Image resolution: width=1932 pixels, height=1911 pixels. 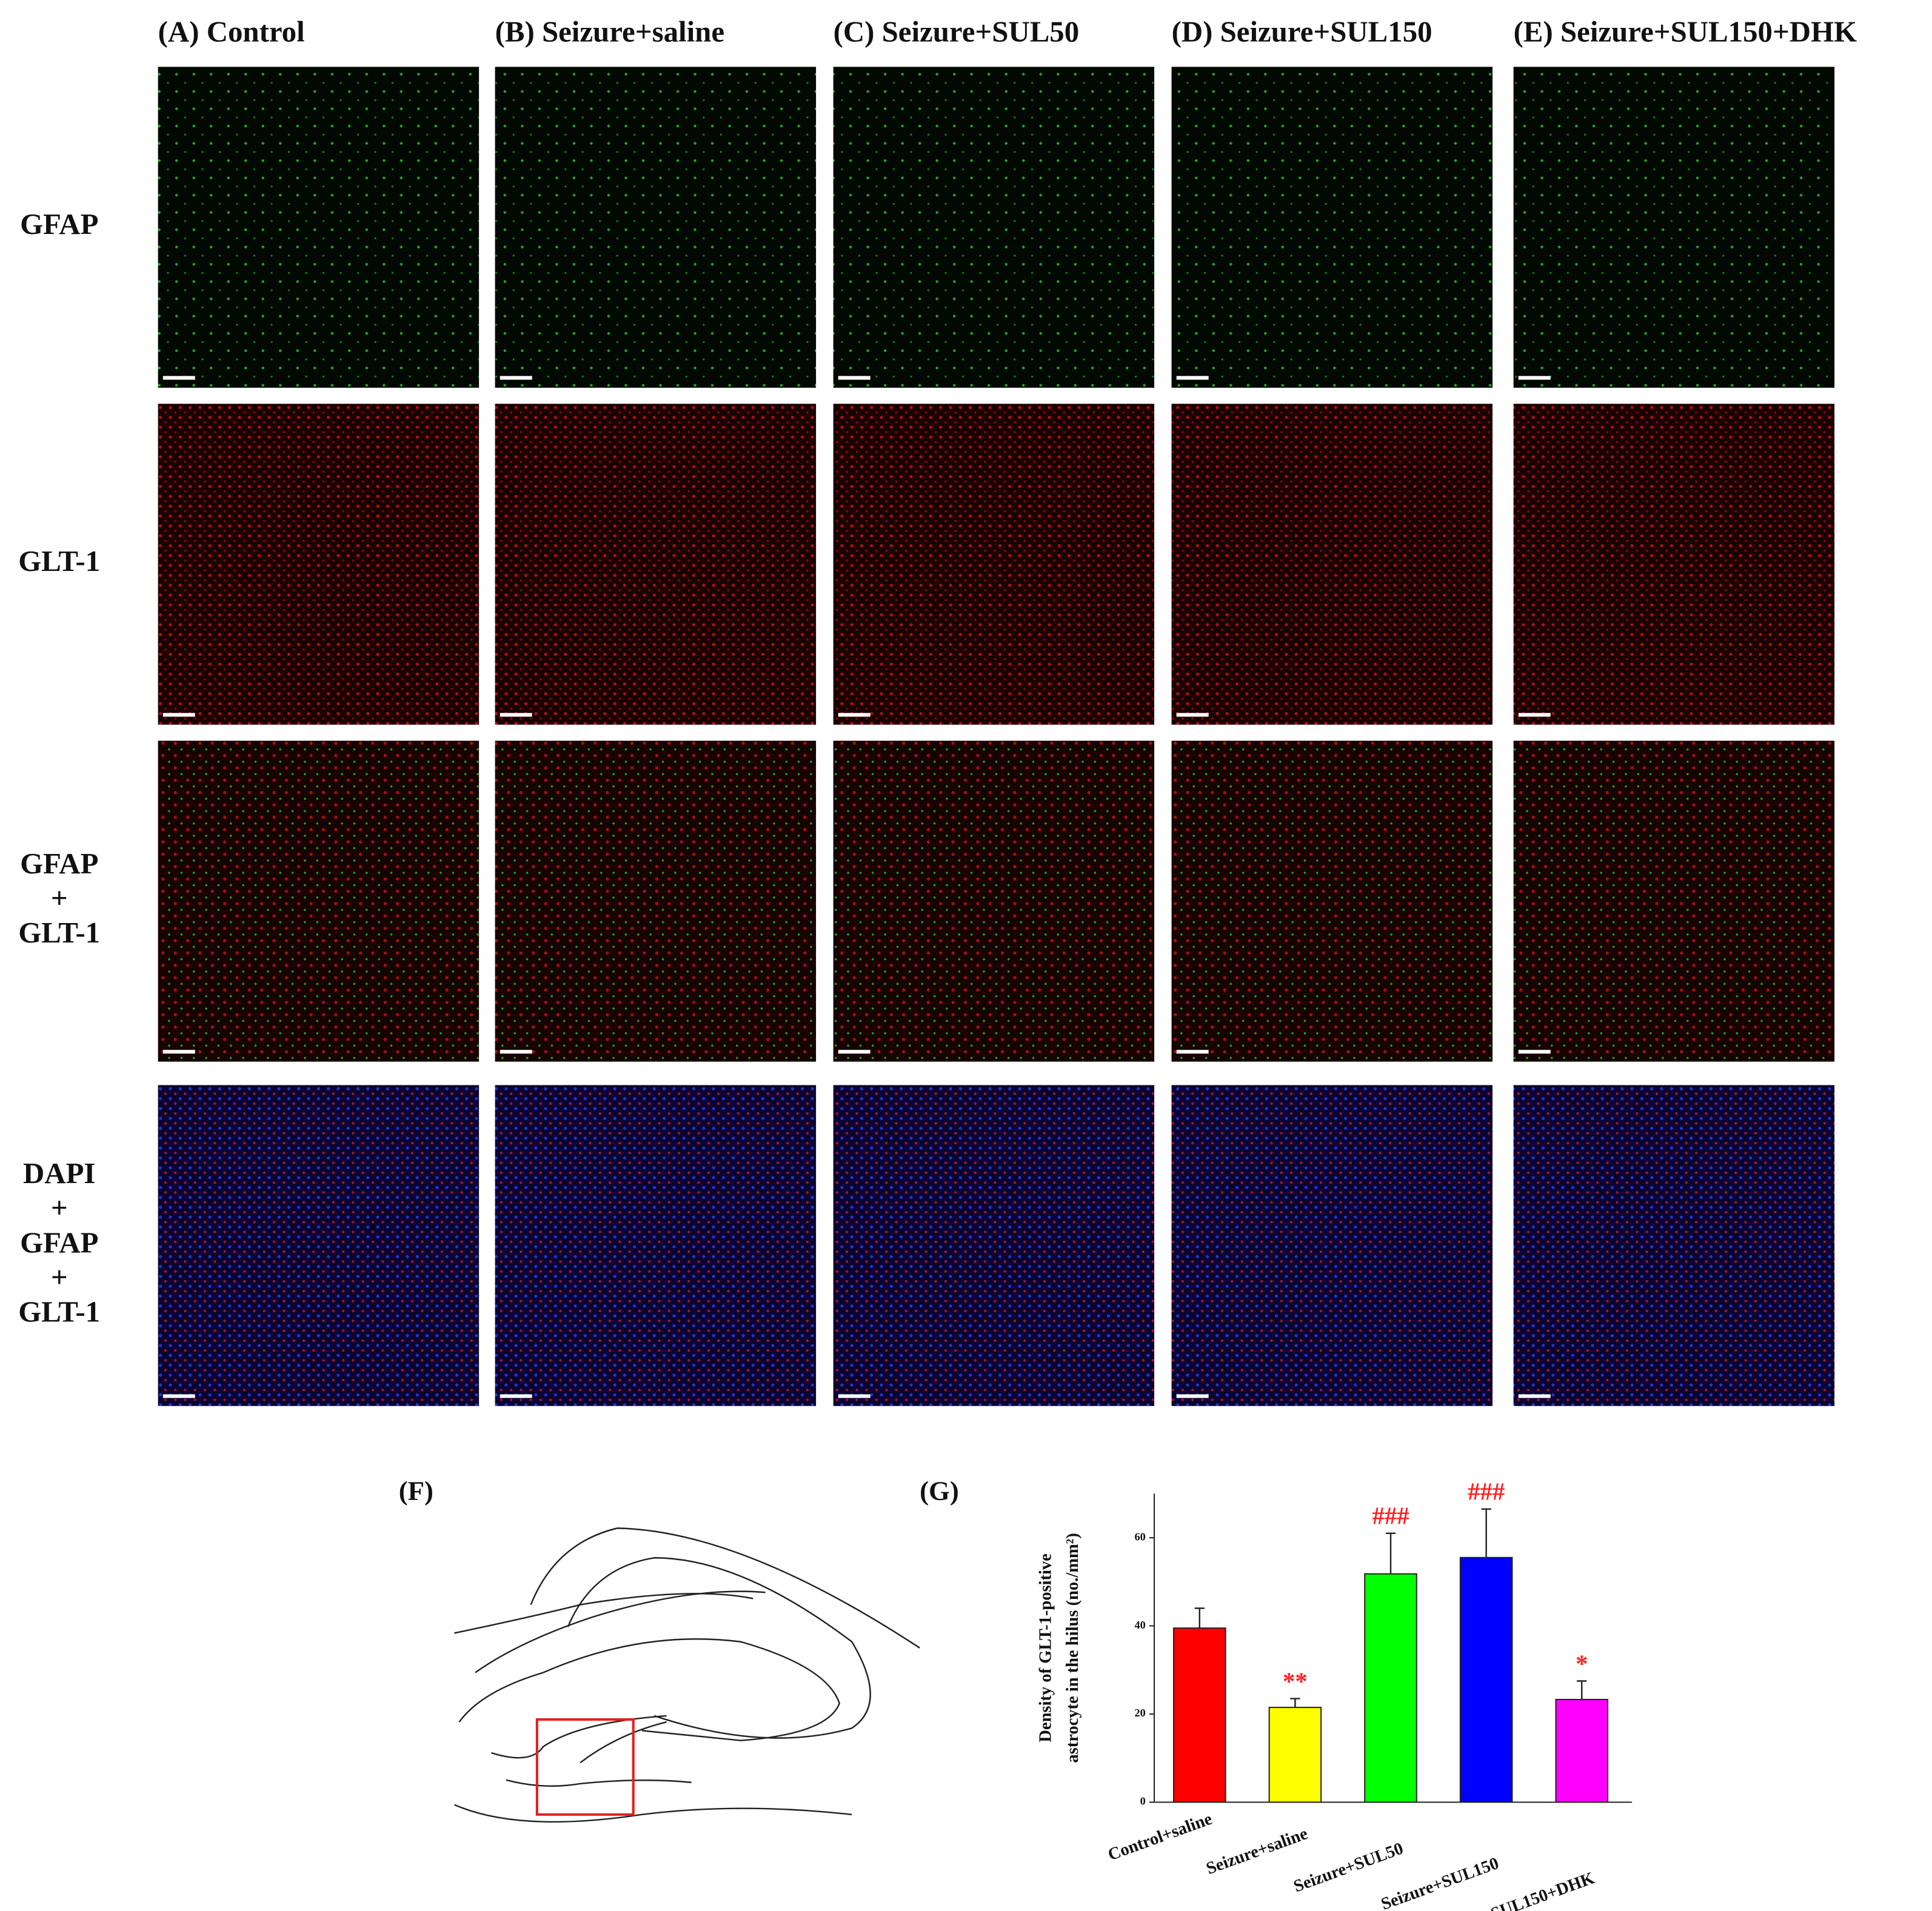 What do you see at coordinates (1139, 1713) in the screenshot?
I see `y-tick-label: 20` at bounding box center [1139, 1713].